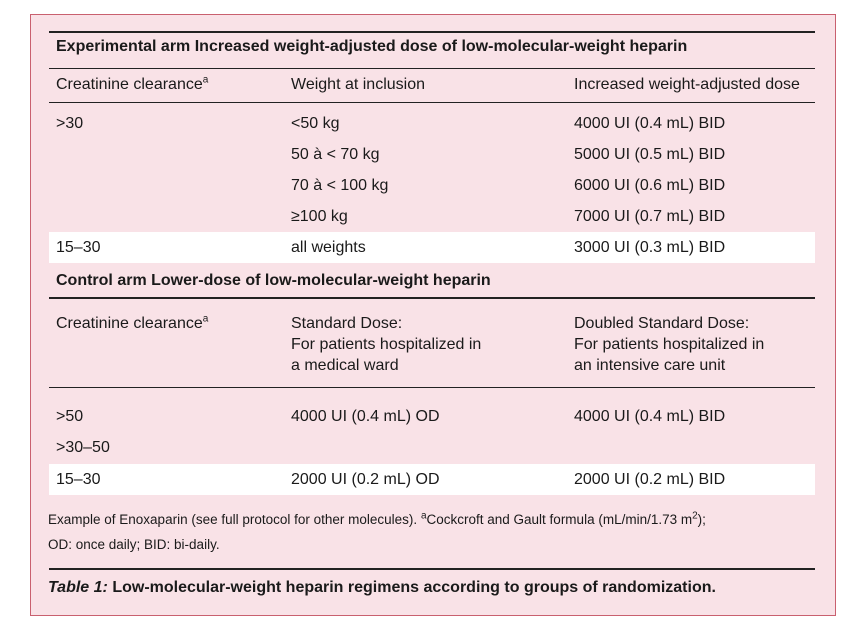 This screenshot has height=631, width=868. Describe the element at coordinates (328, 247) in the screenshot. I see `table-cell: all weights` at that location.